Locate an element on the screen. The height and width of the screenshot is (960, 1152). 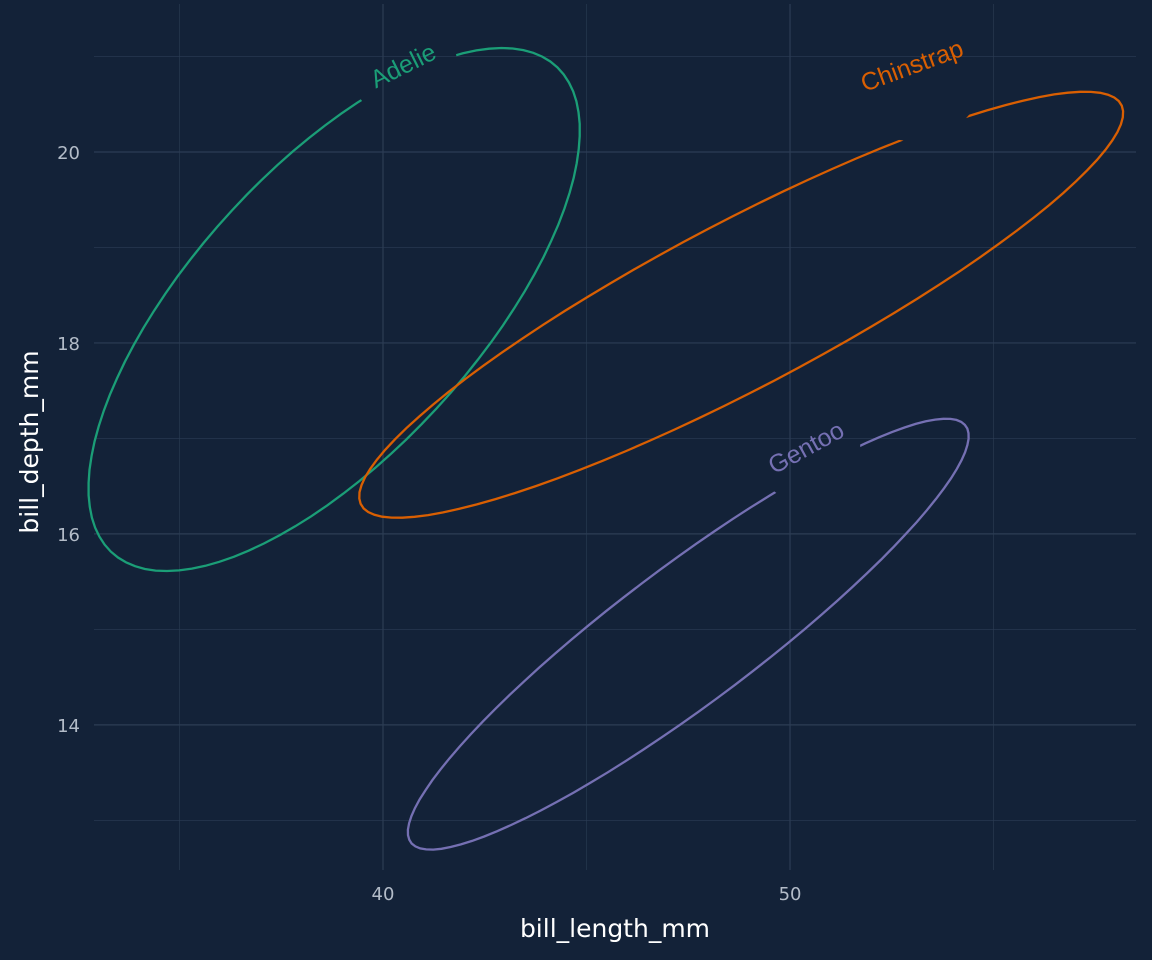
x-tick-label: 50 is located at coordinates (790, 894).